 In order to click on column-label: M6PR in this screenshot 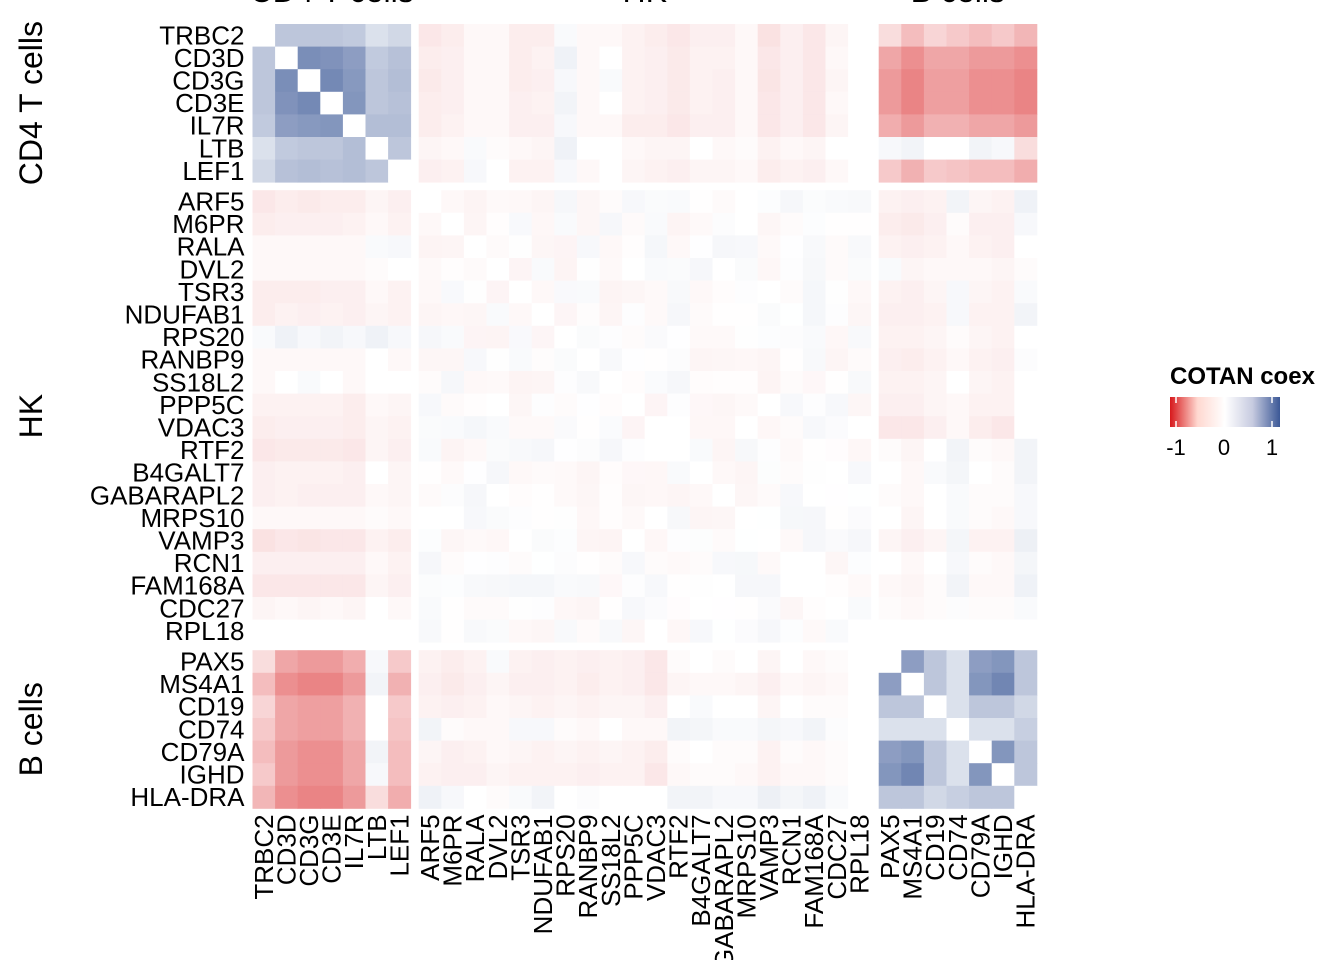, I will do `click(453, 850)`.